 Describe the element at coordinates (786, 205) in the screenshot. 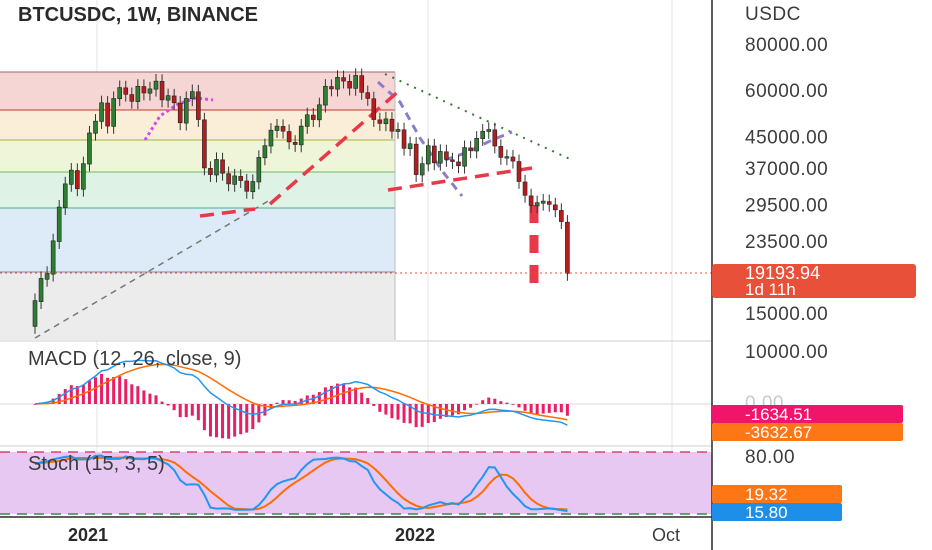

I see `y-tick-label: 29500.00` at that location.